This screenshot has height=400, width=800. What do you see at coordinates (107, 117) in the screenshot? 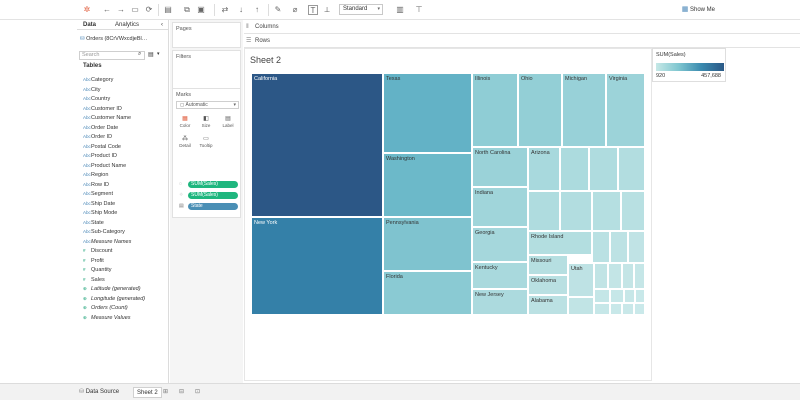
I see `dimension-field: AbcCustomer Name` at bounding box center [107, 117].